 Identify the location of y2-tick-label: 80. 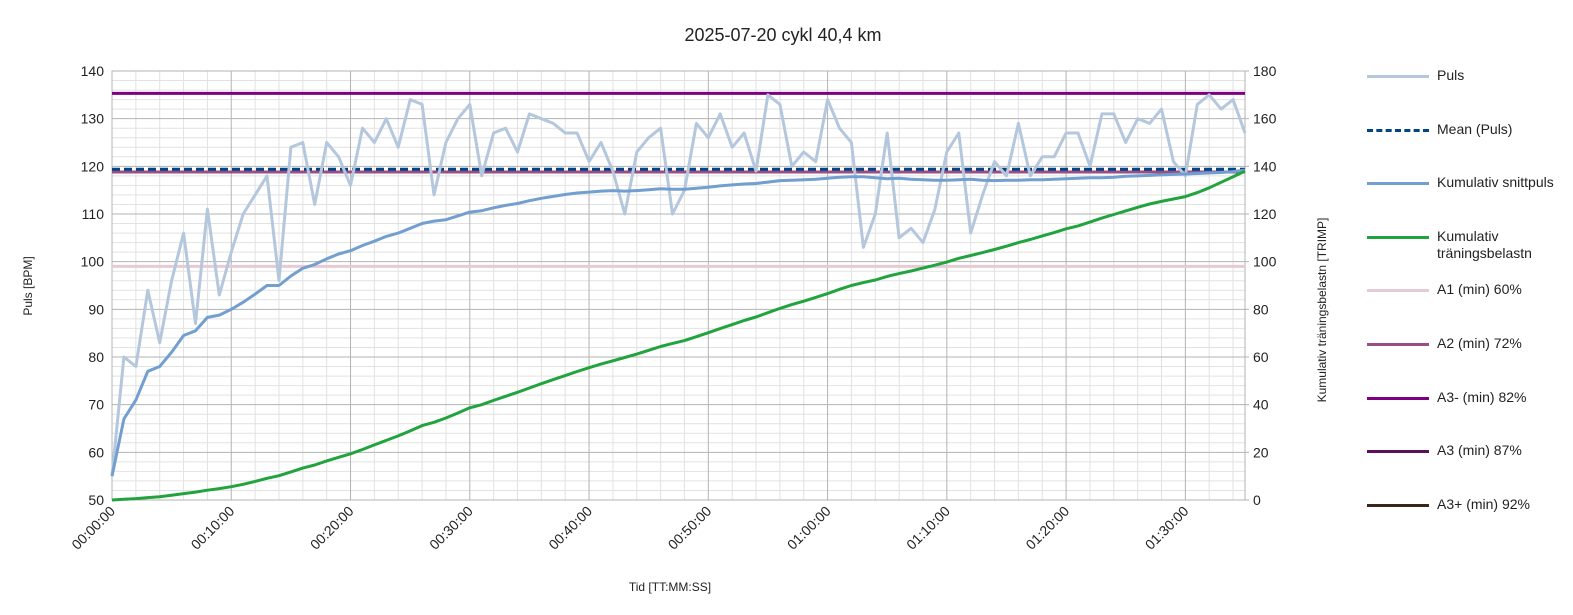
(1261, 309).